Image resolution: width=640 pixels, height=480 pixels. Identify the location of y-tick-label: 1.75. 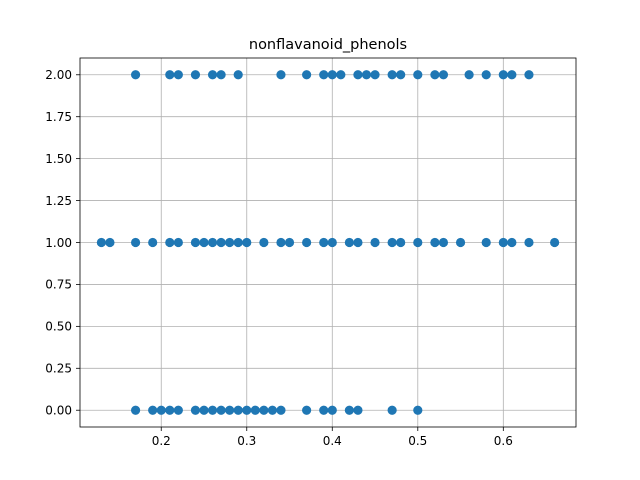
(58, 117).